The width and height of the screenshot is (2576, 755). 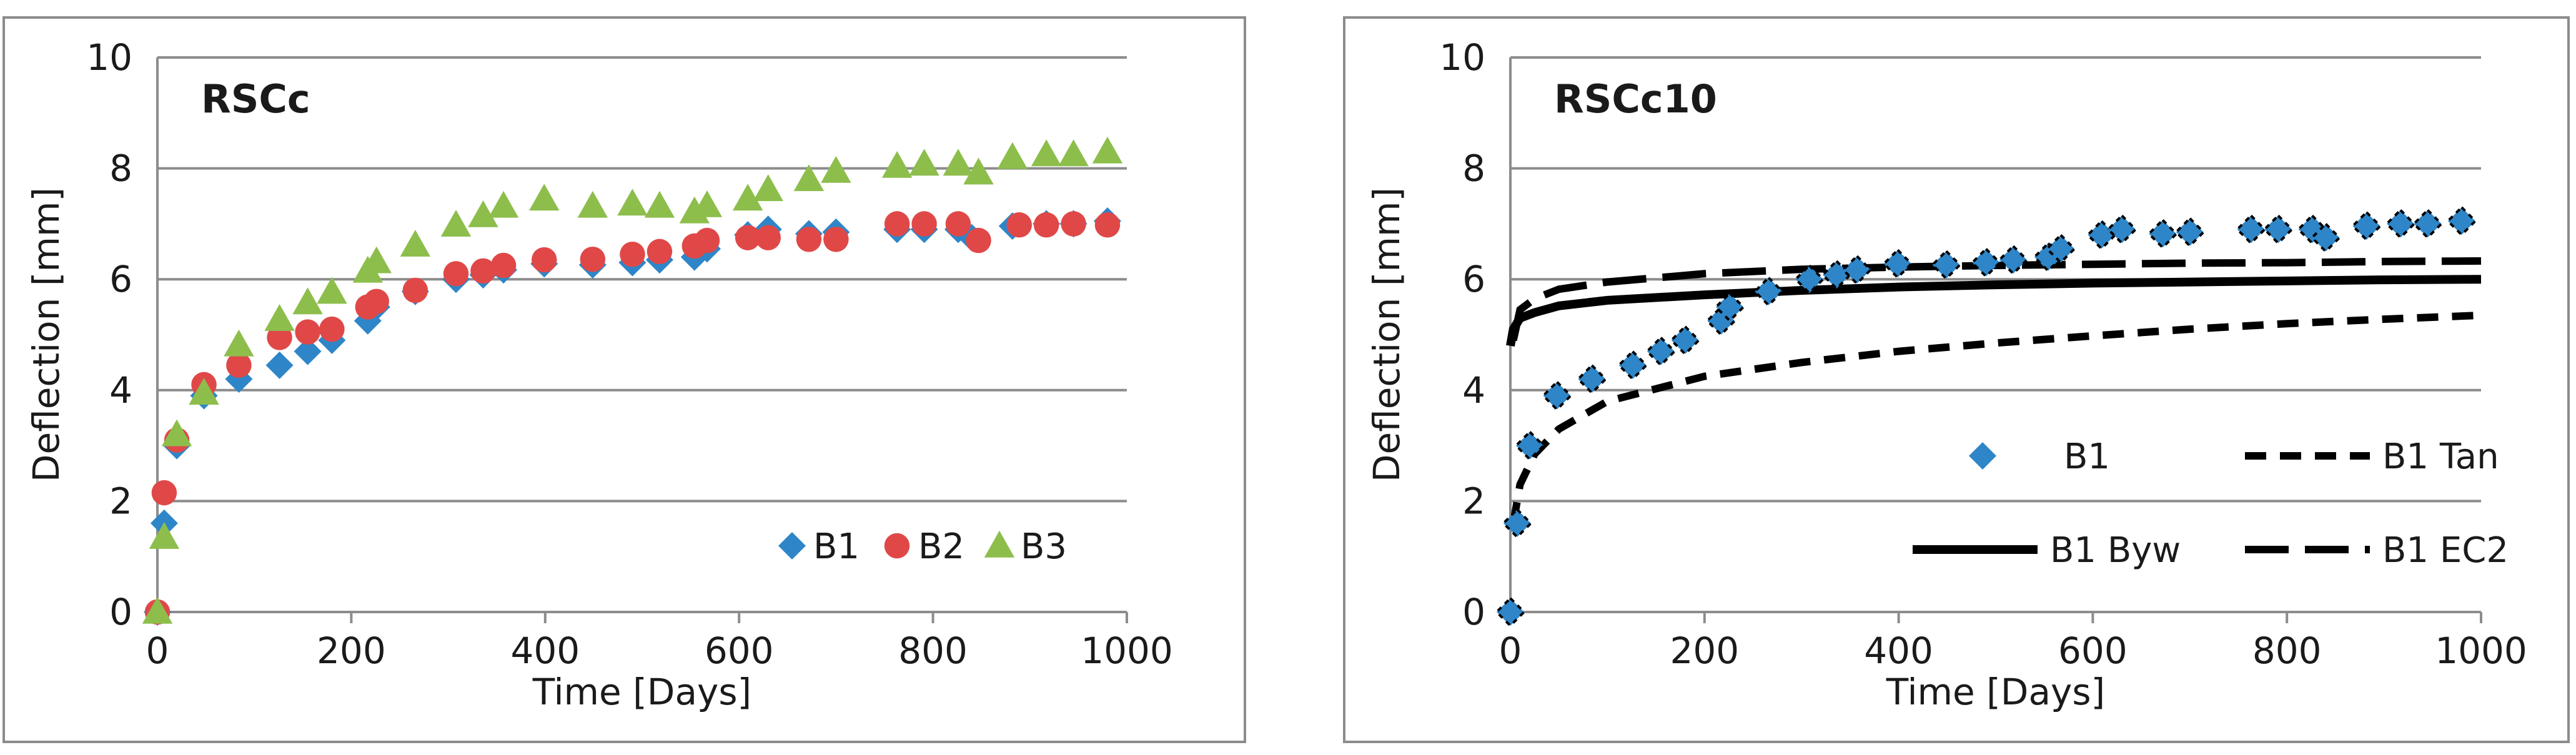 What do you see at coordinates (1704, 650) in the screenshot?
I see `x-tick-label: 200` at bounding box center [1704, 650].